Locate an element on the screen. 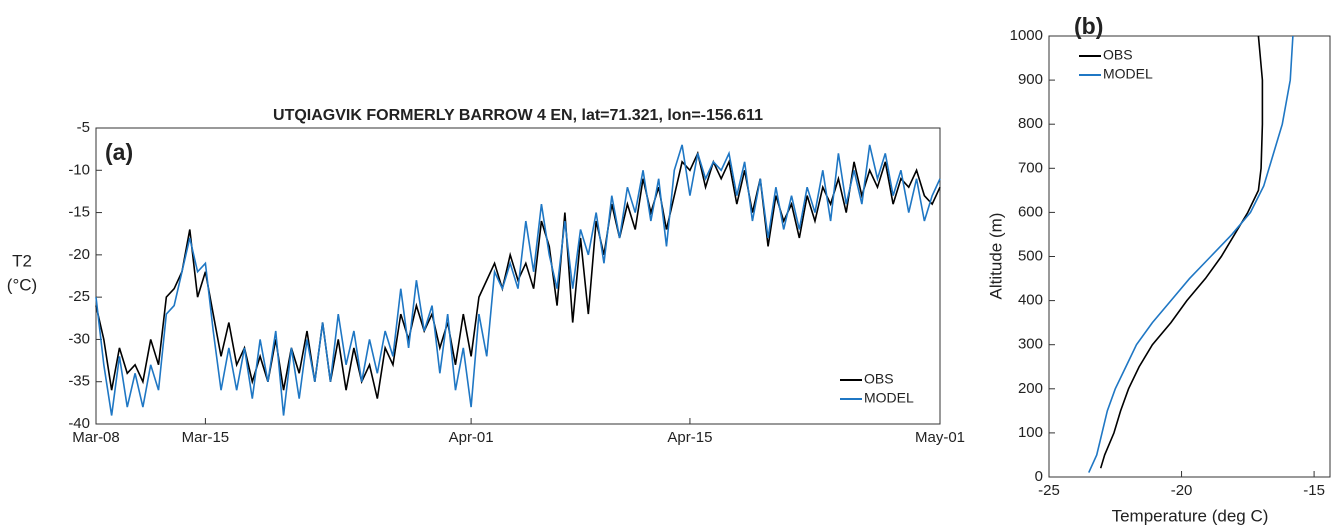  y-tick-label: 200 is located at coordinates (1030, 388).